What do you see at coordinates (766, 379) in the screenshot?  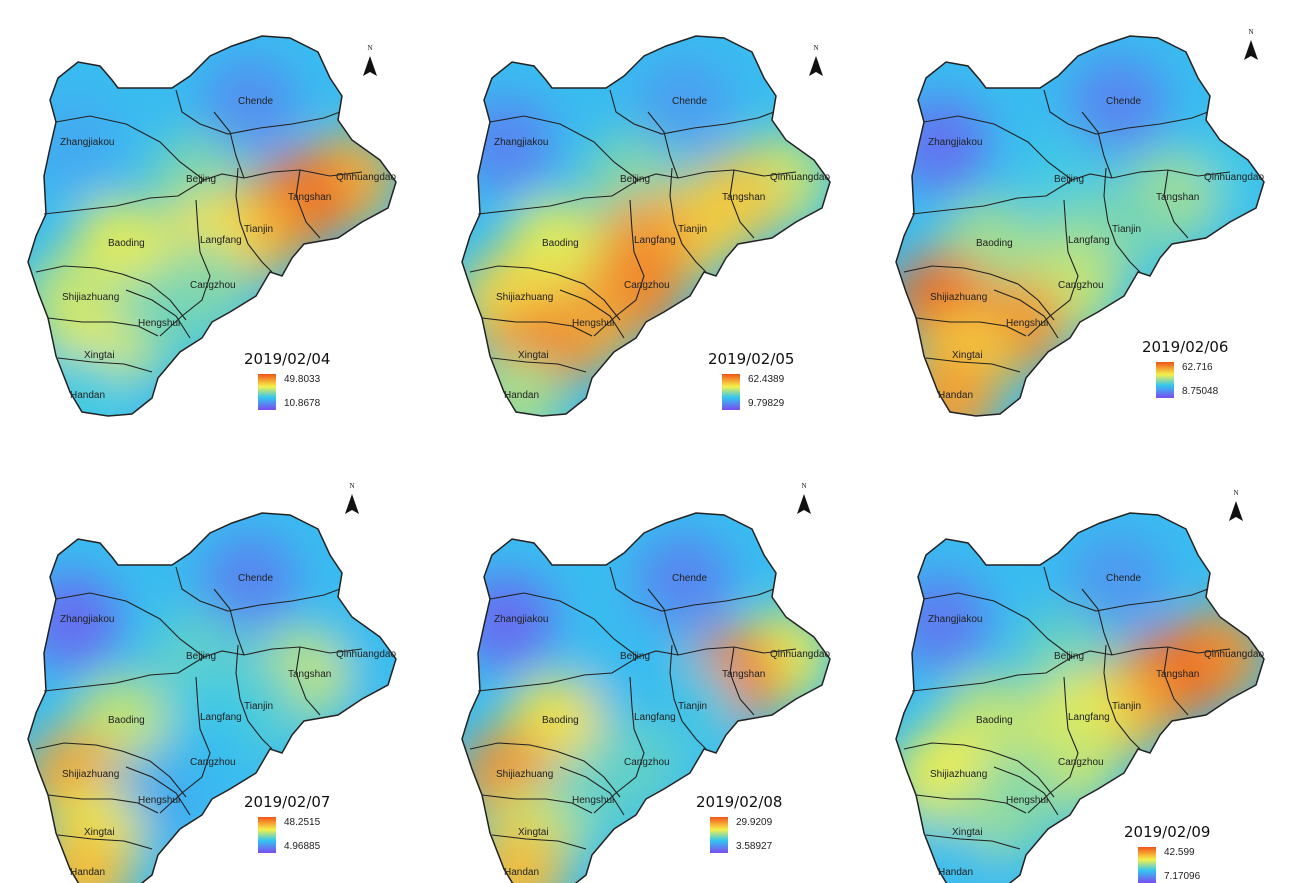 I see `legend-max-value: 62.4389` at bounding box center [766, 379].